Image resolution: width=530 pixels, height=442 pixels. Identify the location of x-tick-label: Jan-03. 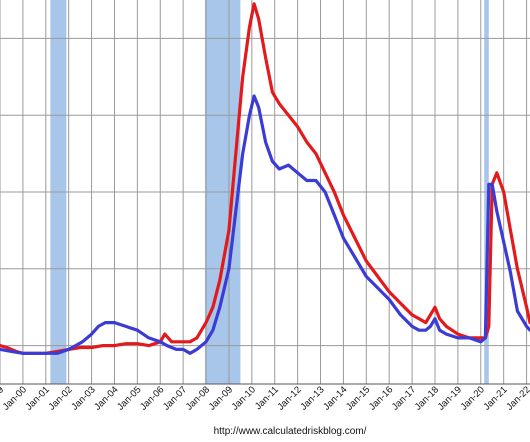
(83, 398).